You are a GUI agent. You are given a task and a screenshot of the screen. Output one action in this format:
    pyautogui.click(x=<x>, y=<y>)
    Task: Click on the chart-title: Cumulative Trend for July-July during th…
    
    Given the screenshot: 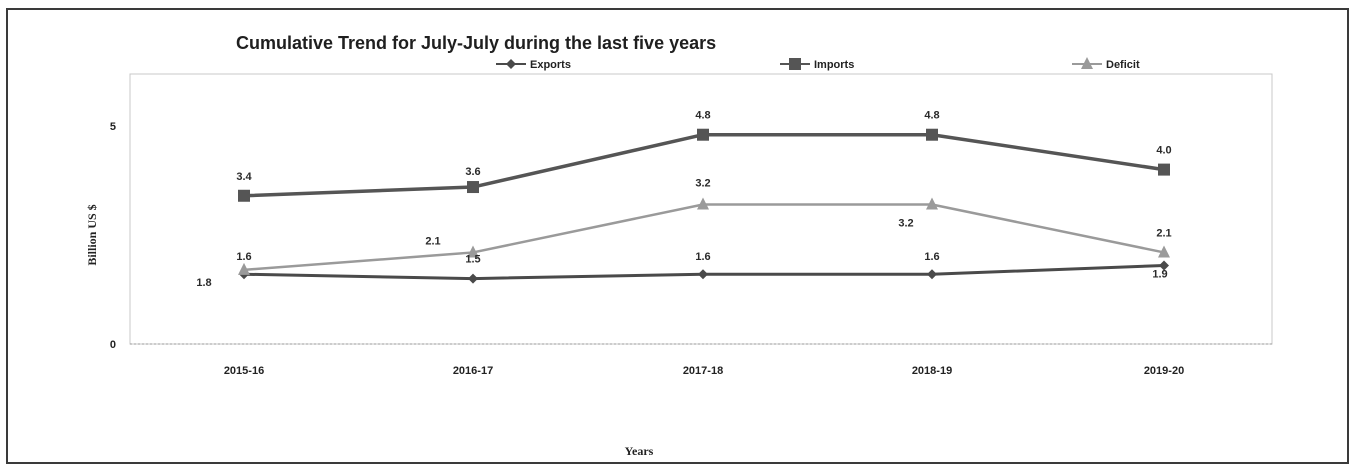 What is the action you would take?
    pyautogui.click(x=476, y=43)
    